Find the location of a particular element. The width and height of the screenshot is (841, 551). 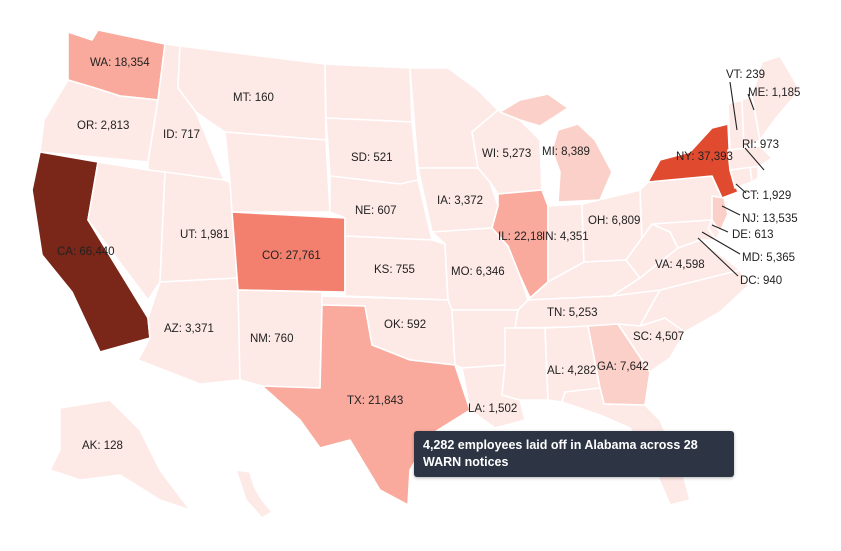

state-RI is located at coordinates (754, 174).